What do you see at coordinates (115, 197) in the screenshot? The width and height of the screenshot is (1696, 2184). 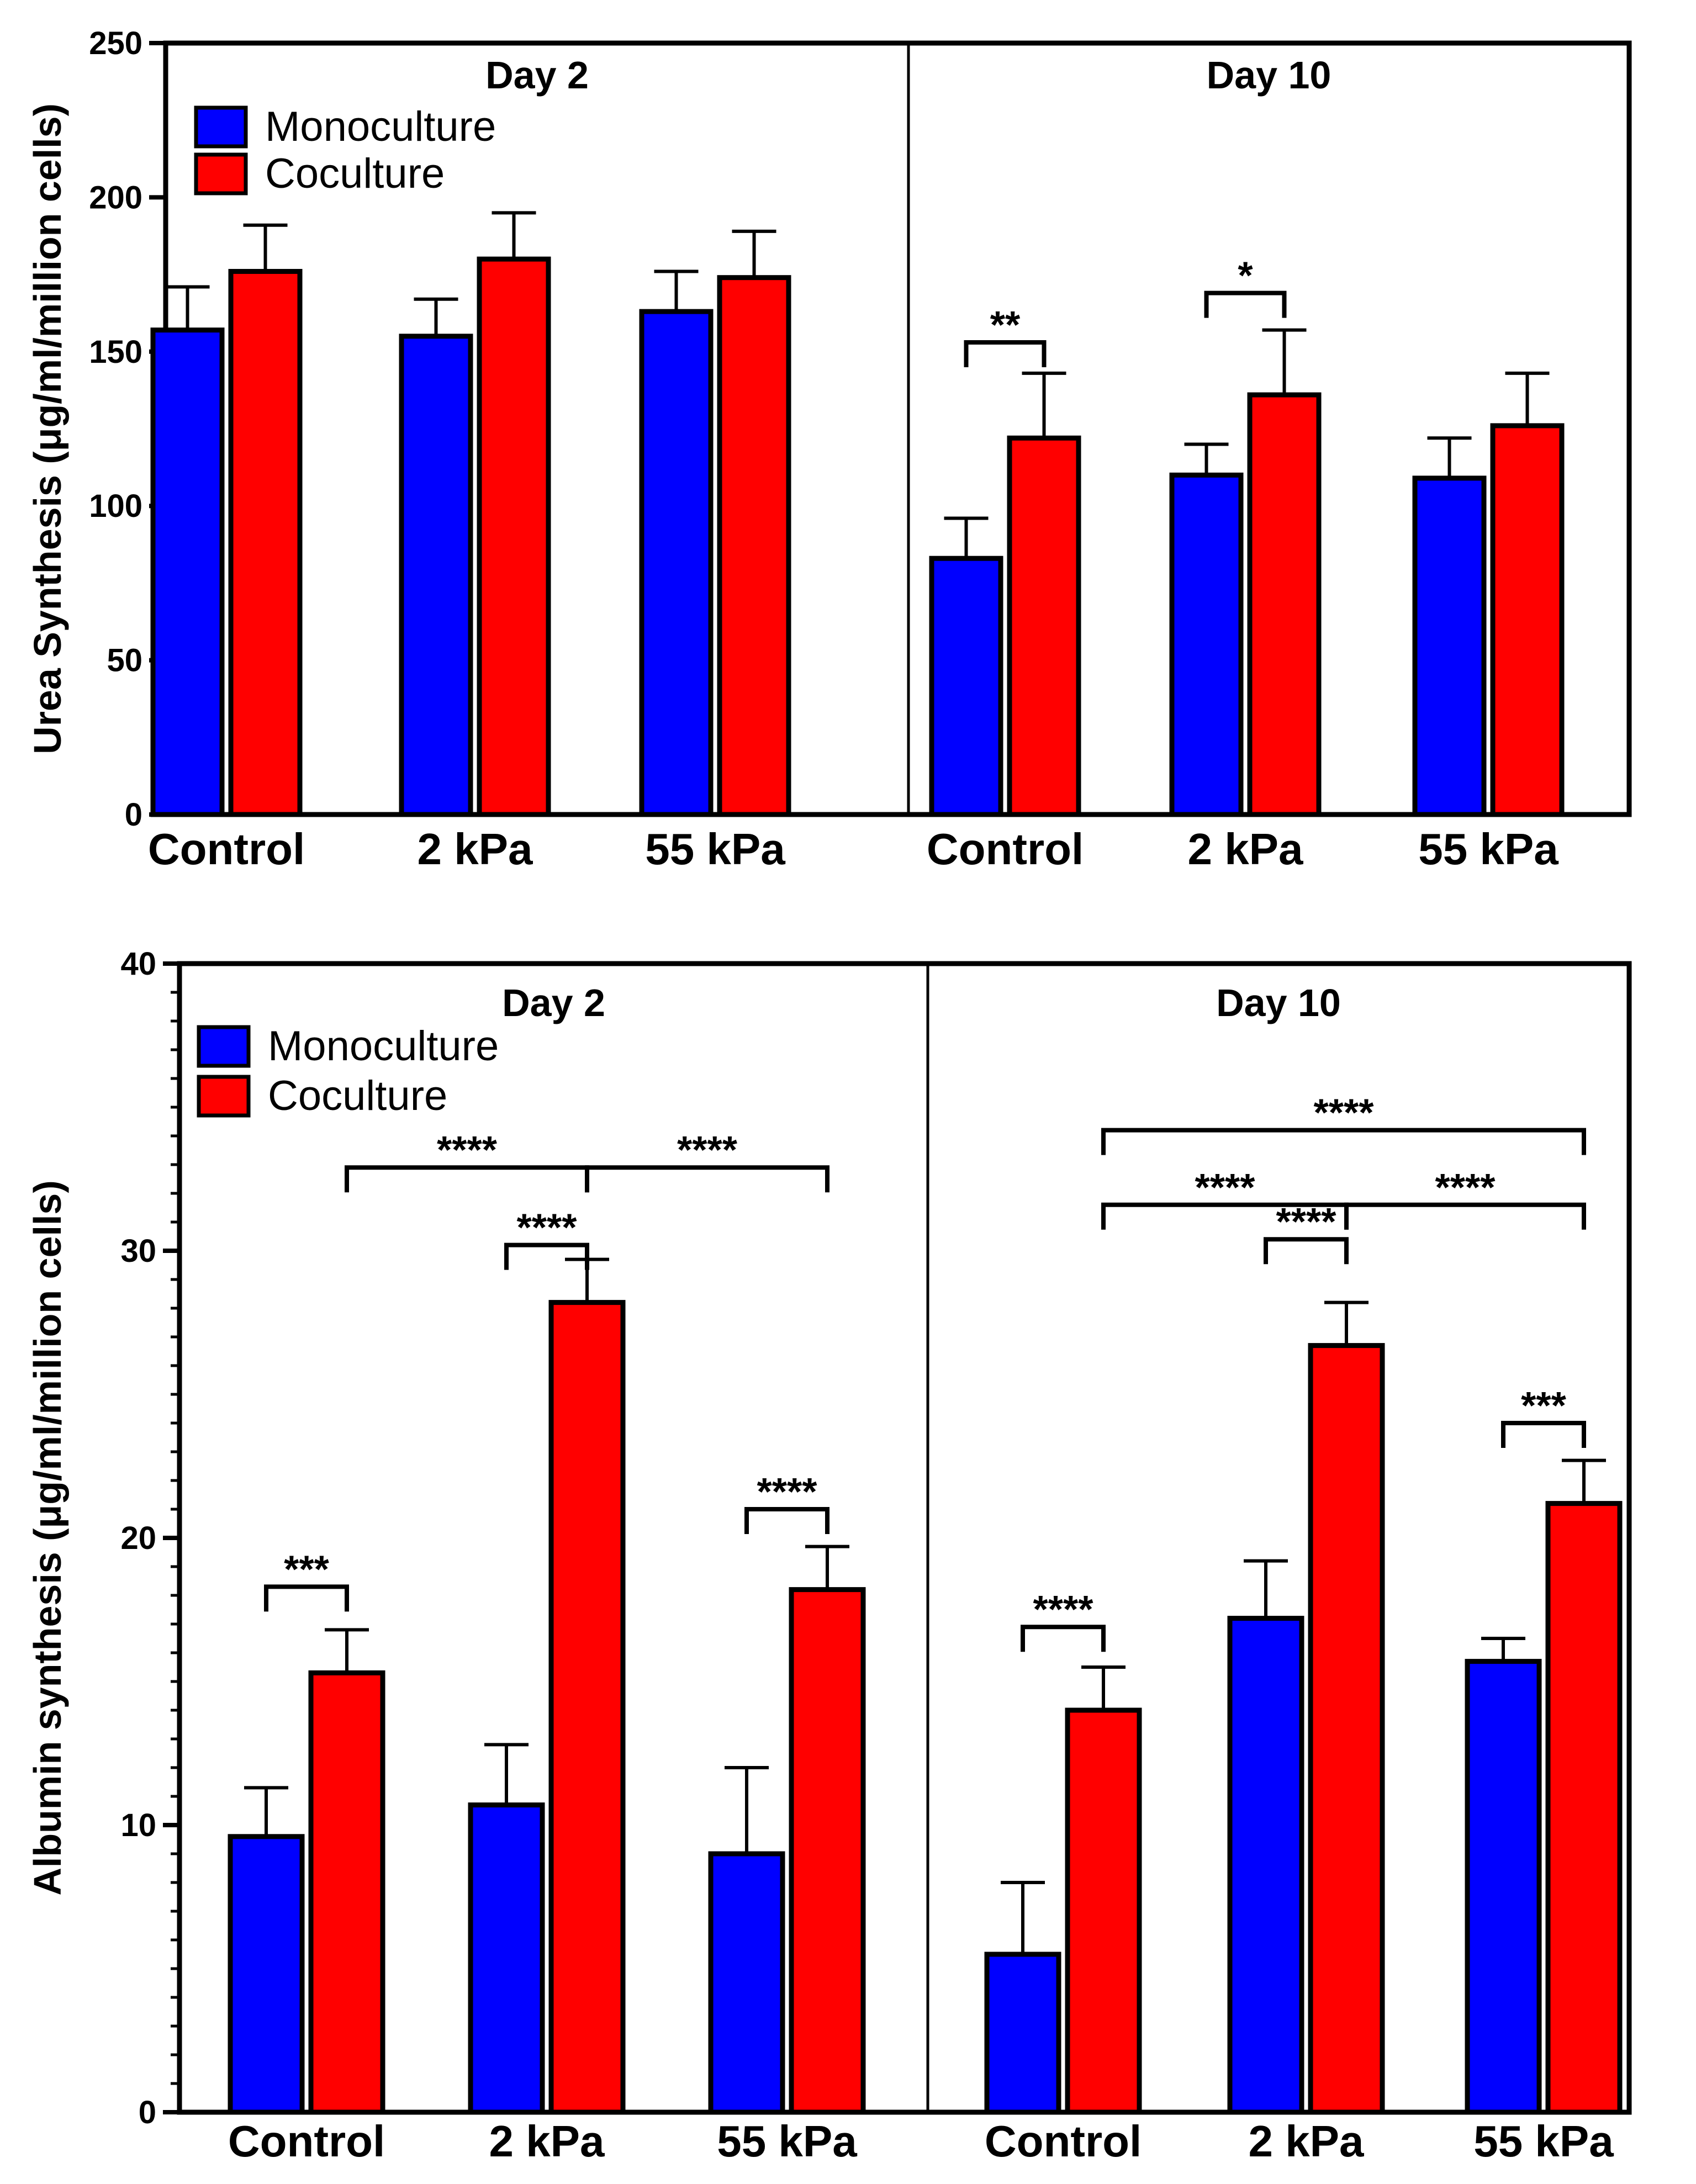 I see `y-tick-label: 200` at bounding box center [115, 197].